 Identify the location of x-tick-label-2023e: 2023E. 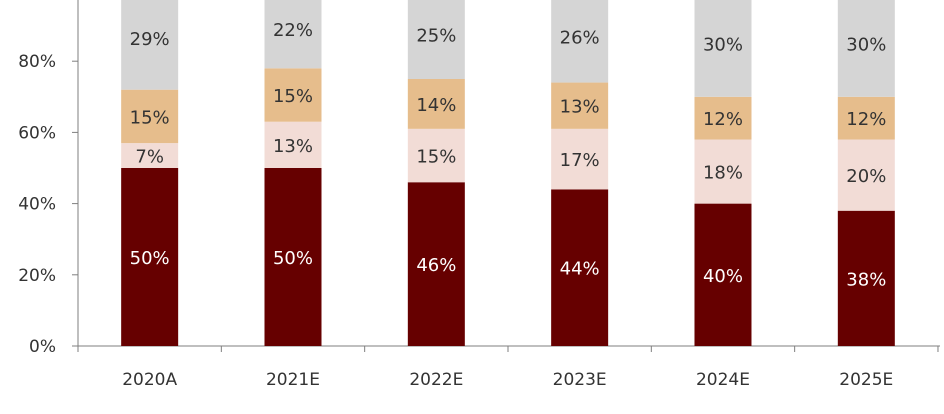
(580, 380).